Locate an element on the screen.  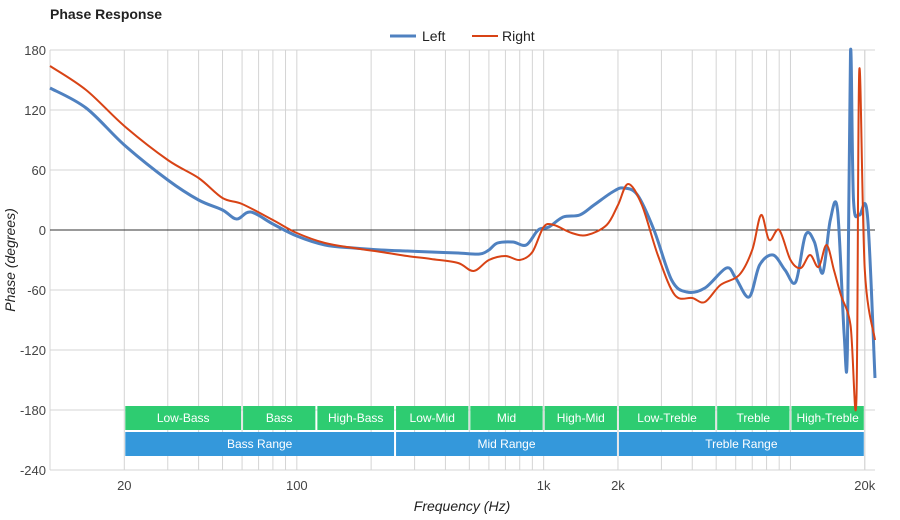
x-tick-labels: 20 100 1k 2k 20k is located at coordinates (496, 485).